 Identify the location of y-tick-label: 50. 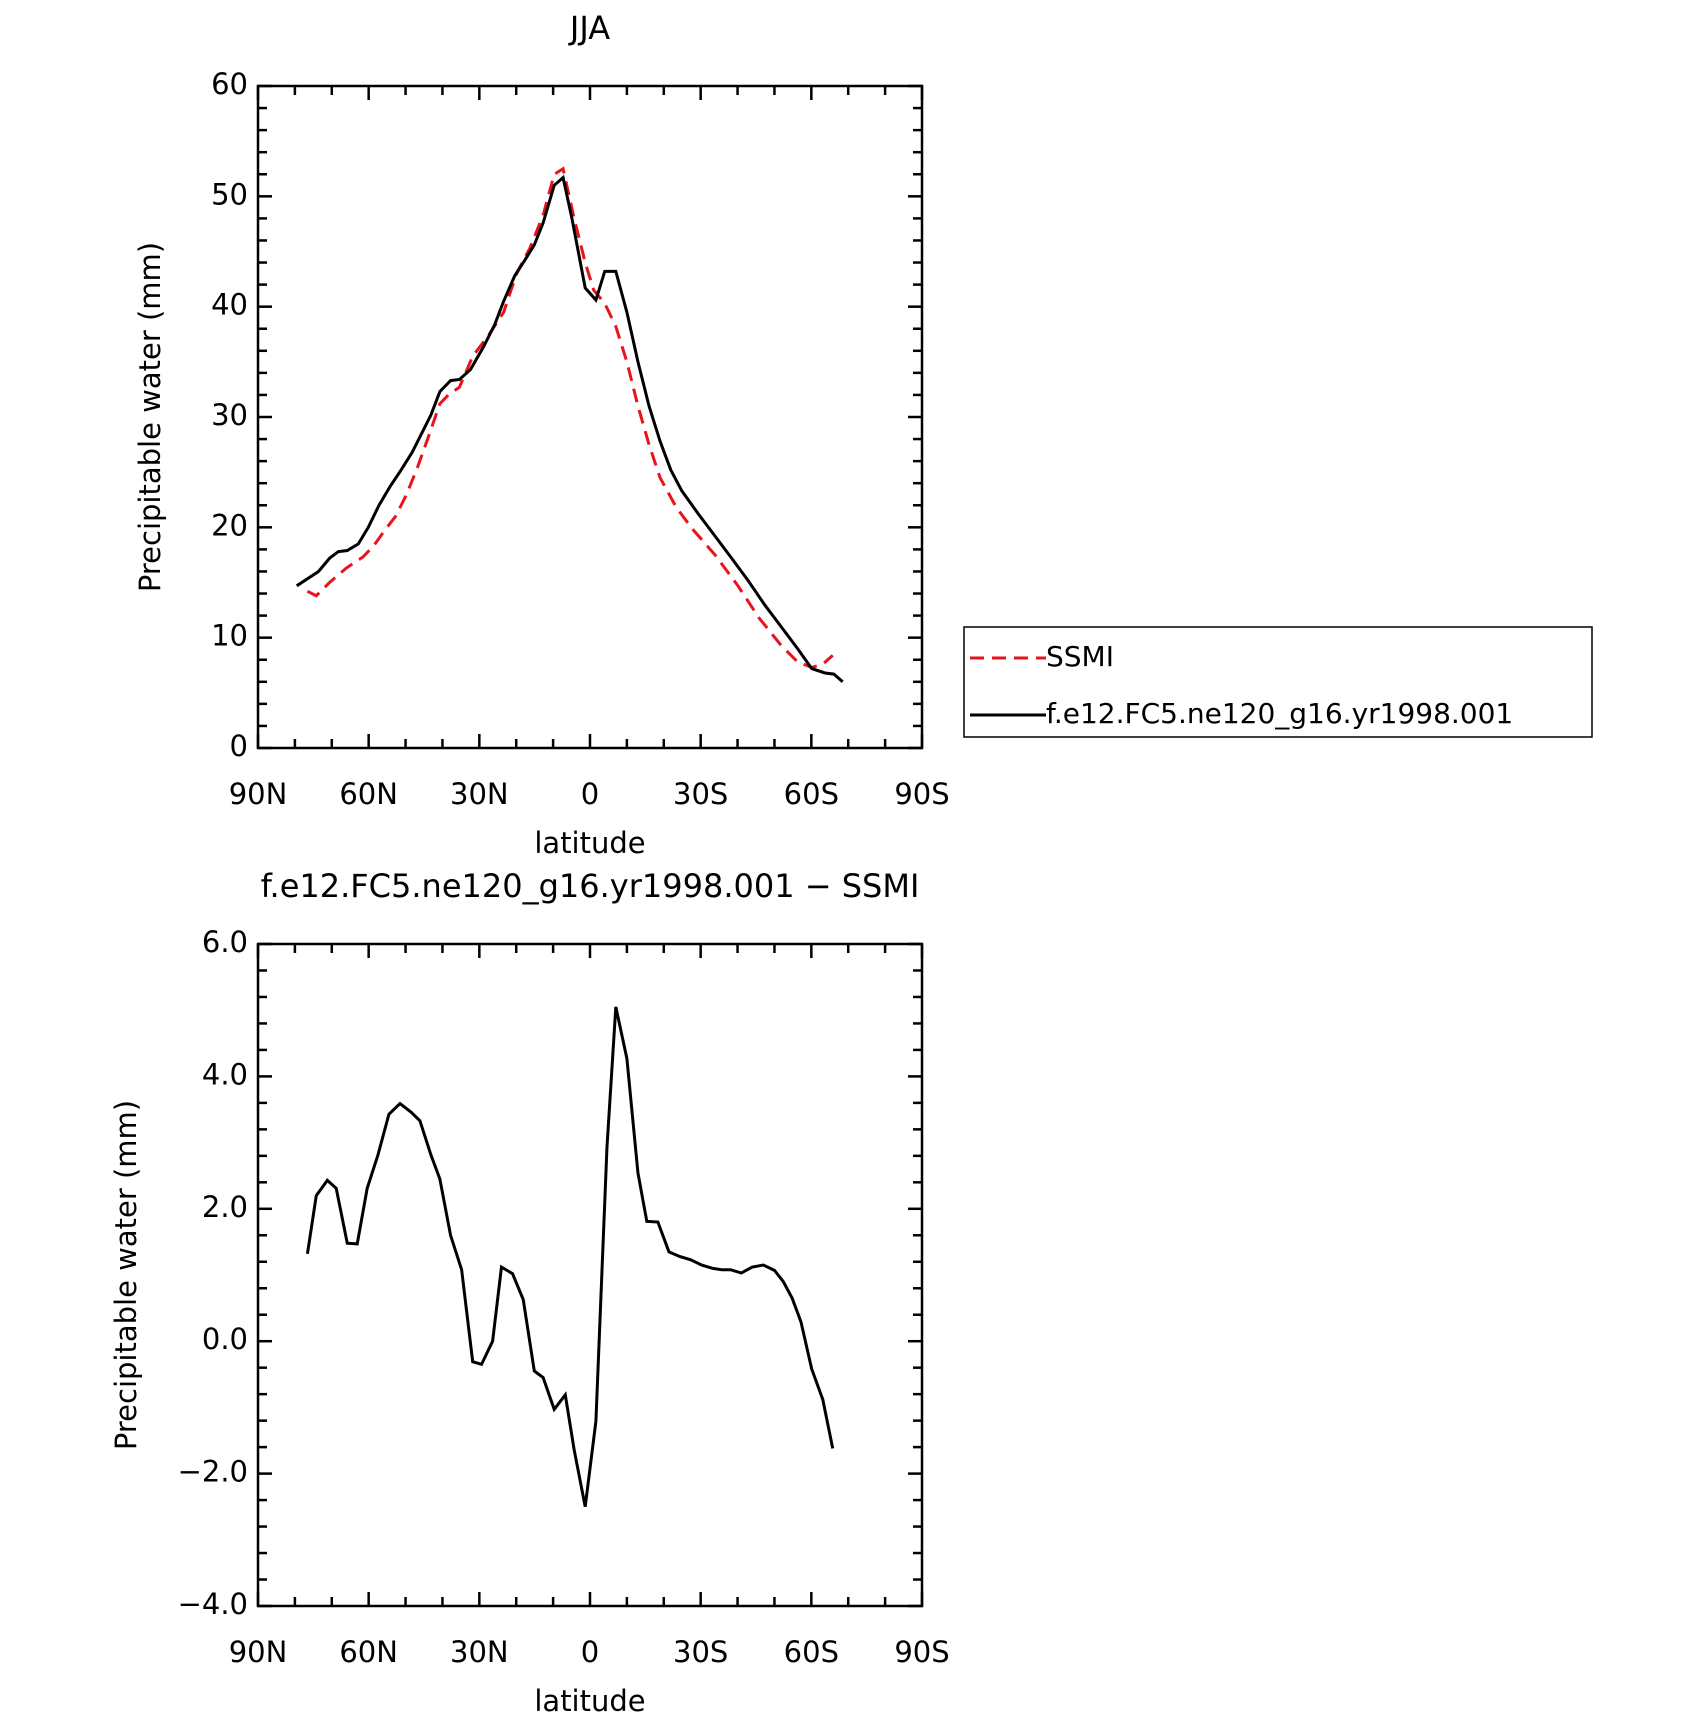
(229, 194).